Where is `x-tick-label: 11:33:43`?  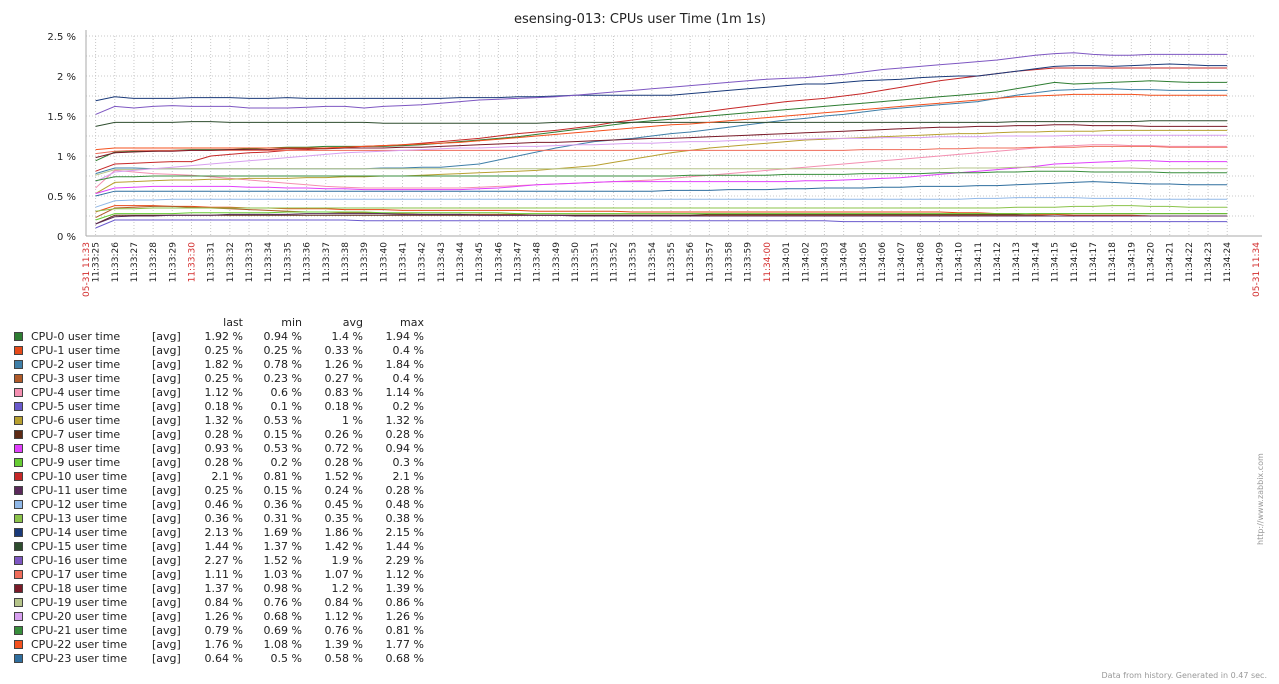 x-tick-label: 11:33:43 is located at coordinates (442, 262).